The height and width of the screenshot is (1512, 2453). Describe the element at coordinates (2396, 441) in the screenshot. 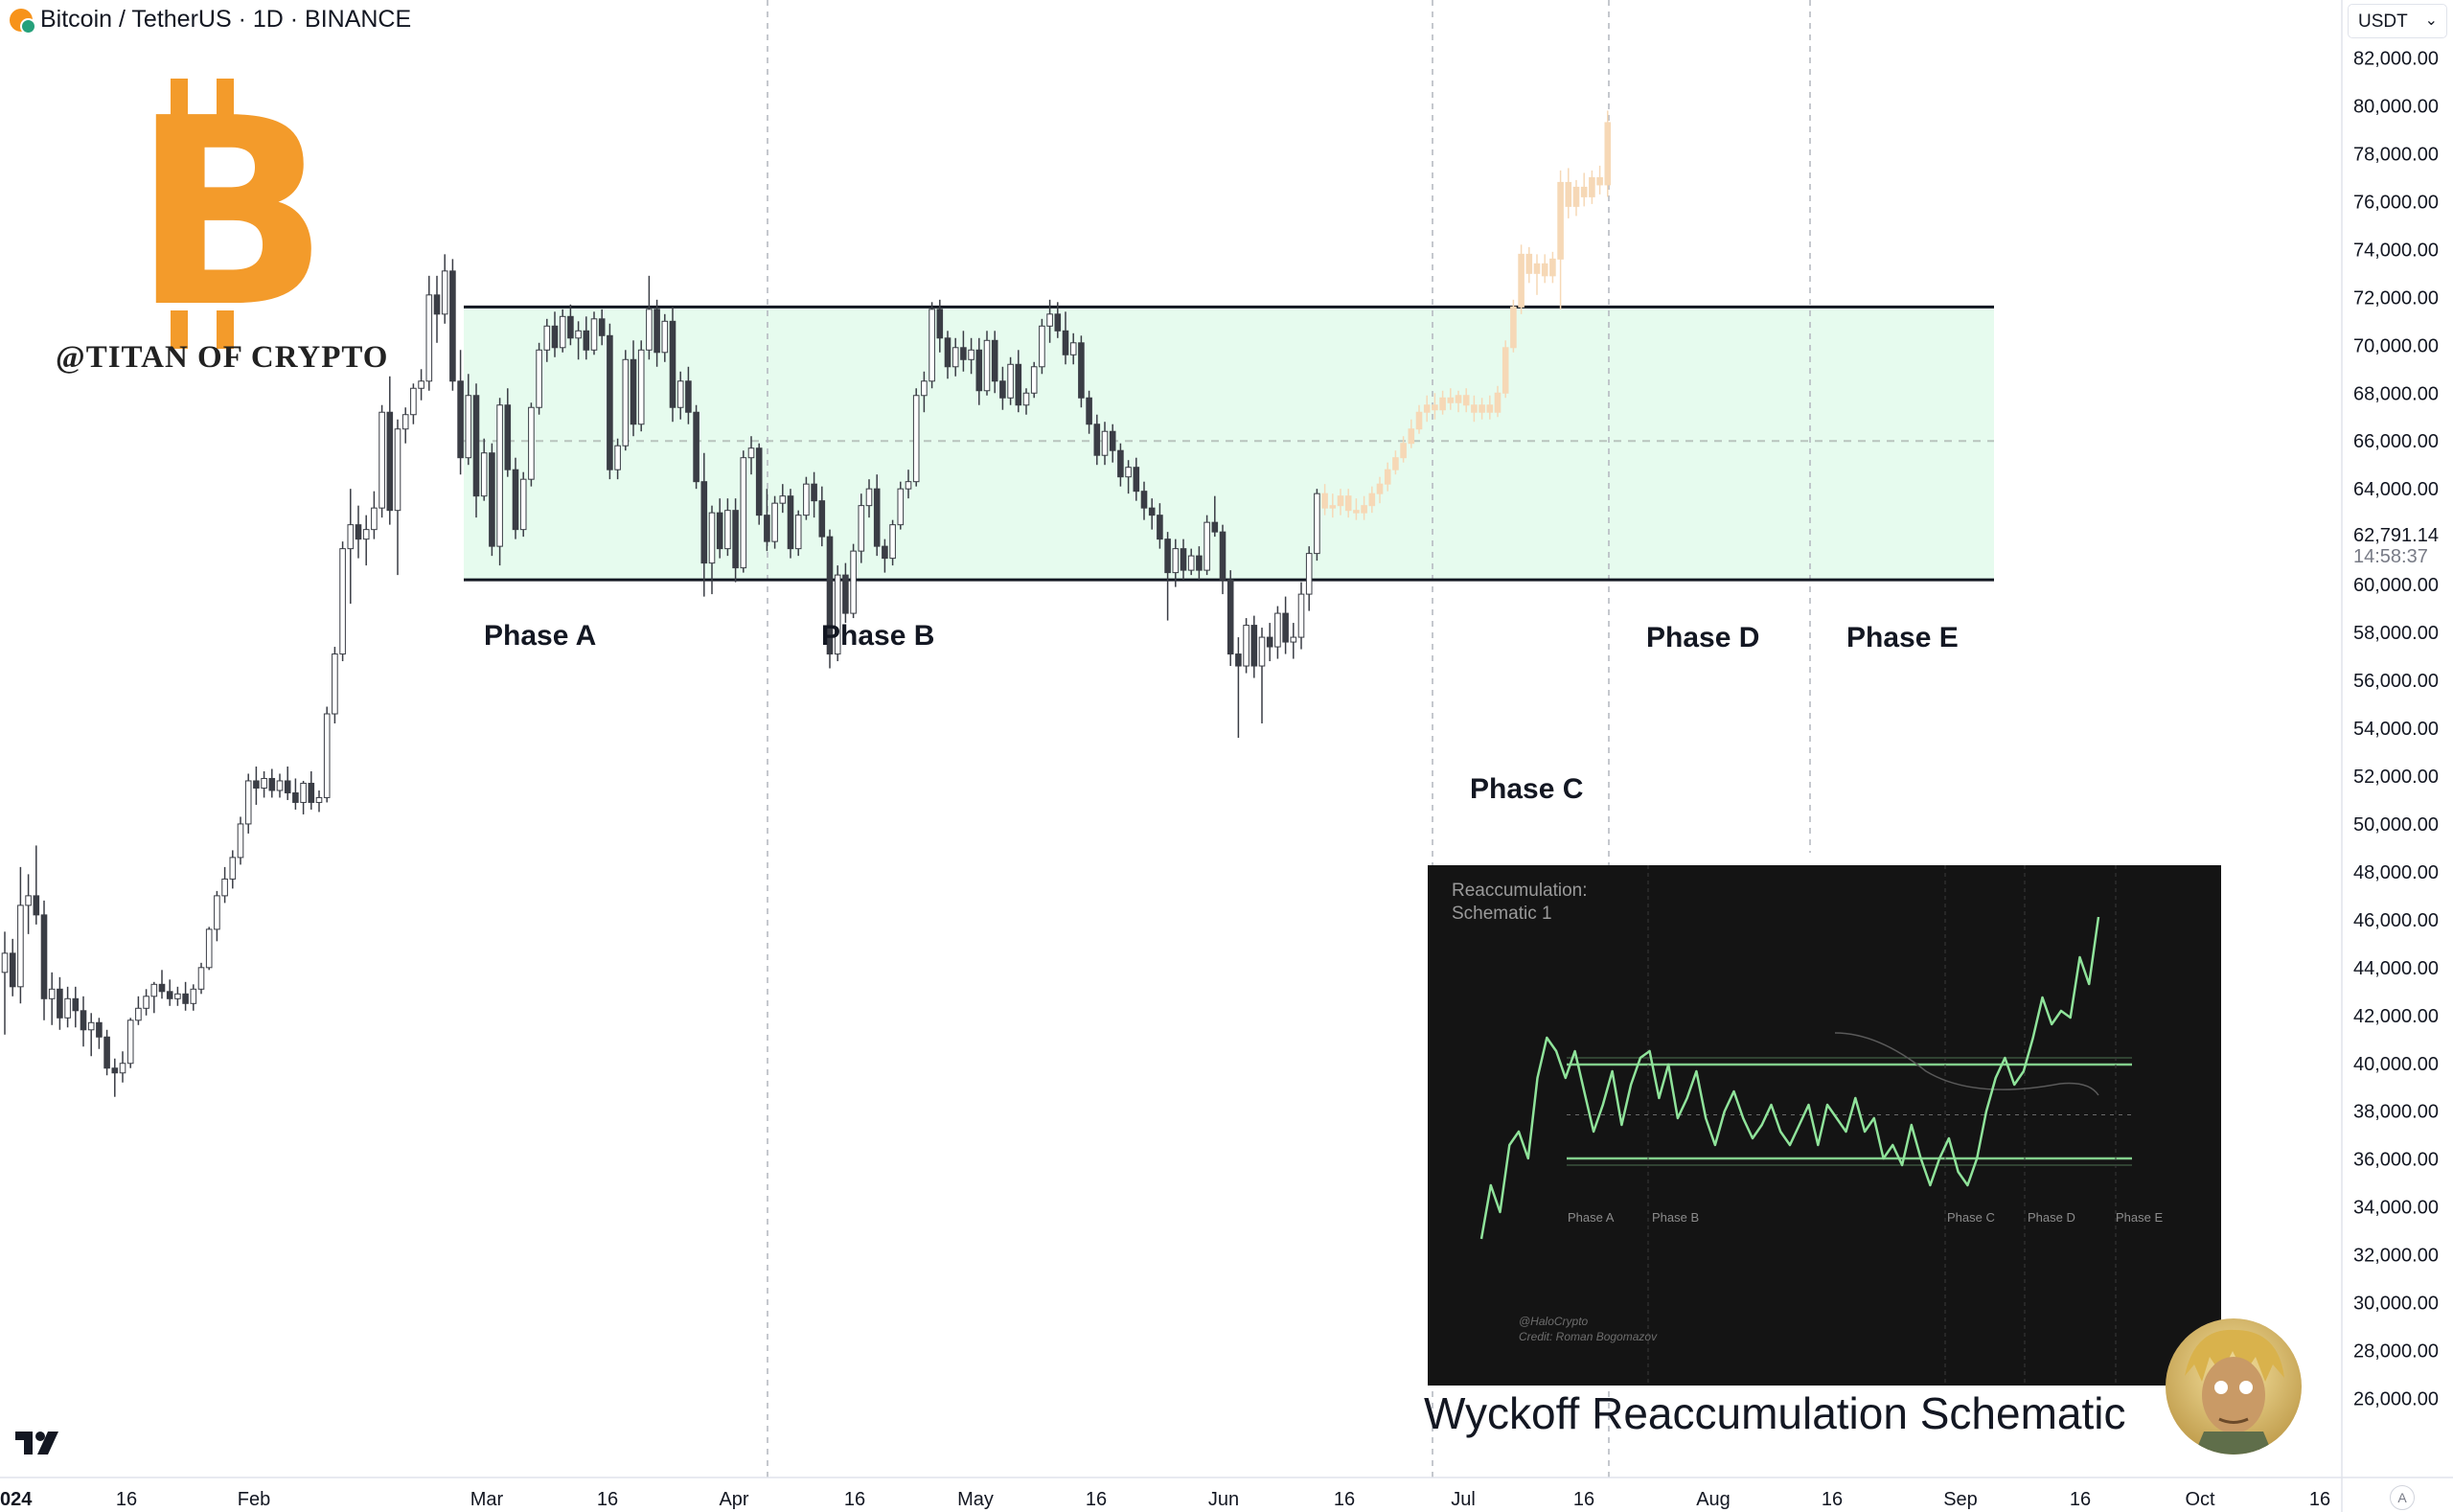

I see `y-tick-label: 66,000.00` at that location.